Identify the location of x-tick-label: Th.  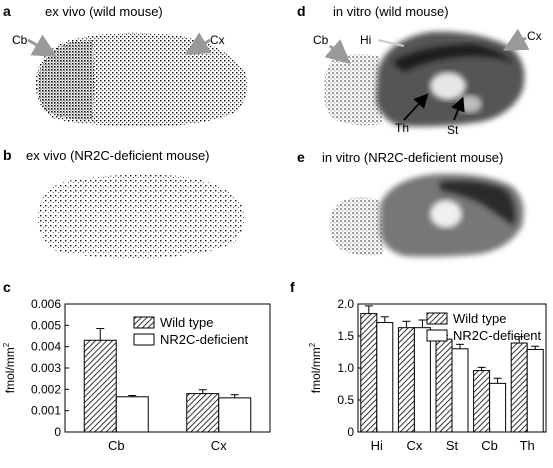
(527, 445).